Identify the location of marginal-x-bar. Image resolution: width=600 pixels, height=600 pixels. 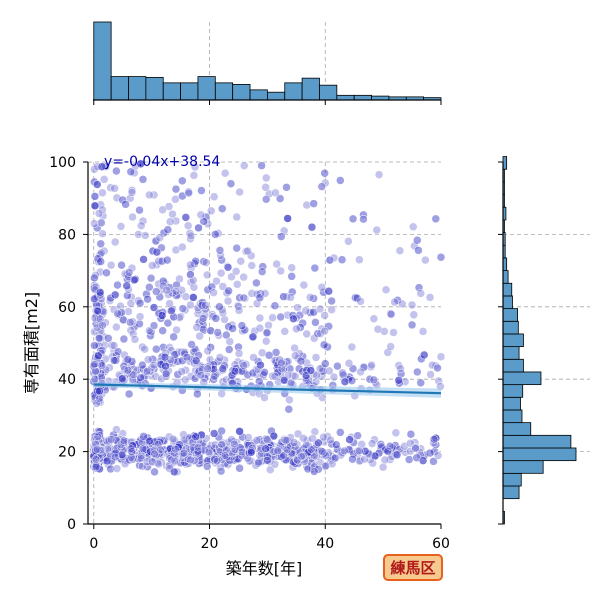
(206, 88).